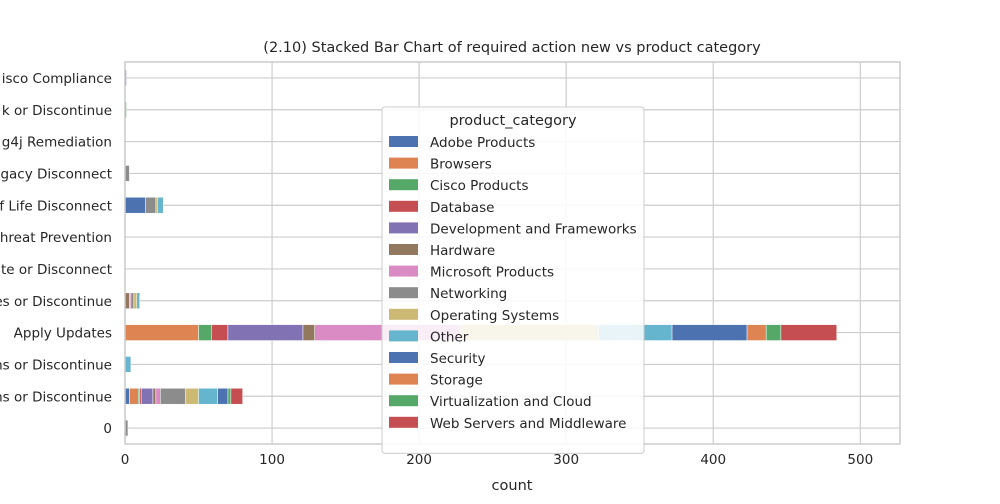  What do you see at coordinates (479, 186) in the screenshot?
I see `legend-entry: Cisco Products` at bounding box center [479, 186].